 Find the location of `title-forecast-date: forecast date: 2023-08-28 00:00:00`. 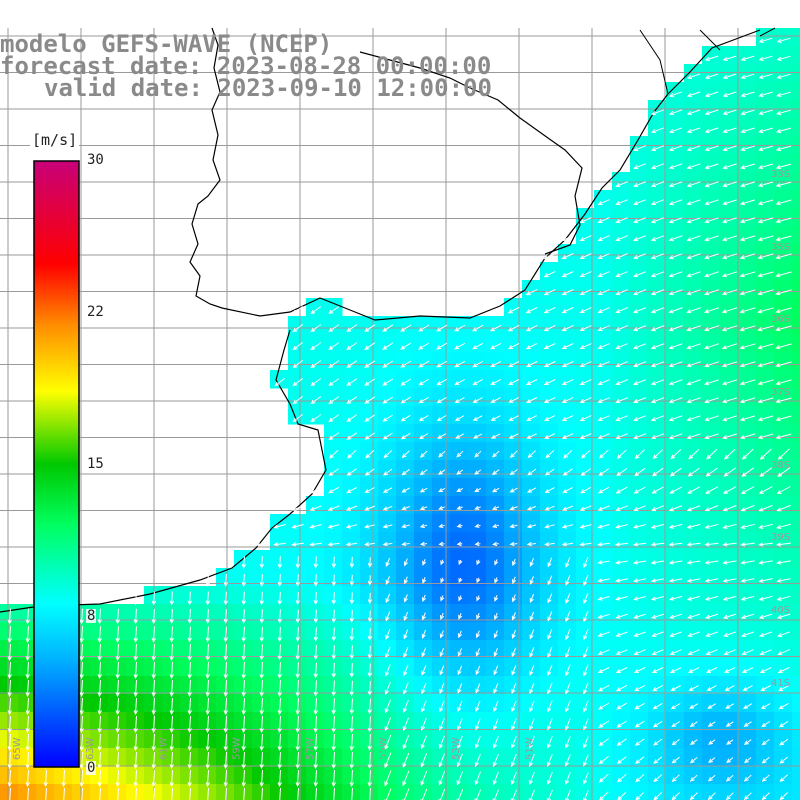

title-forecast-date: forecast date: 2023-08-28 00:00:00 is located at coordinates (246, 66).